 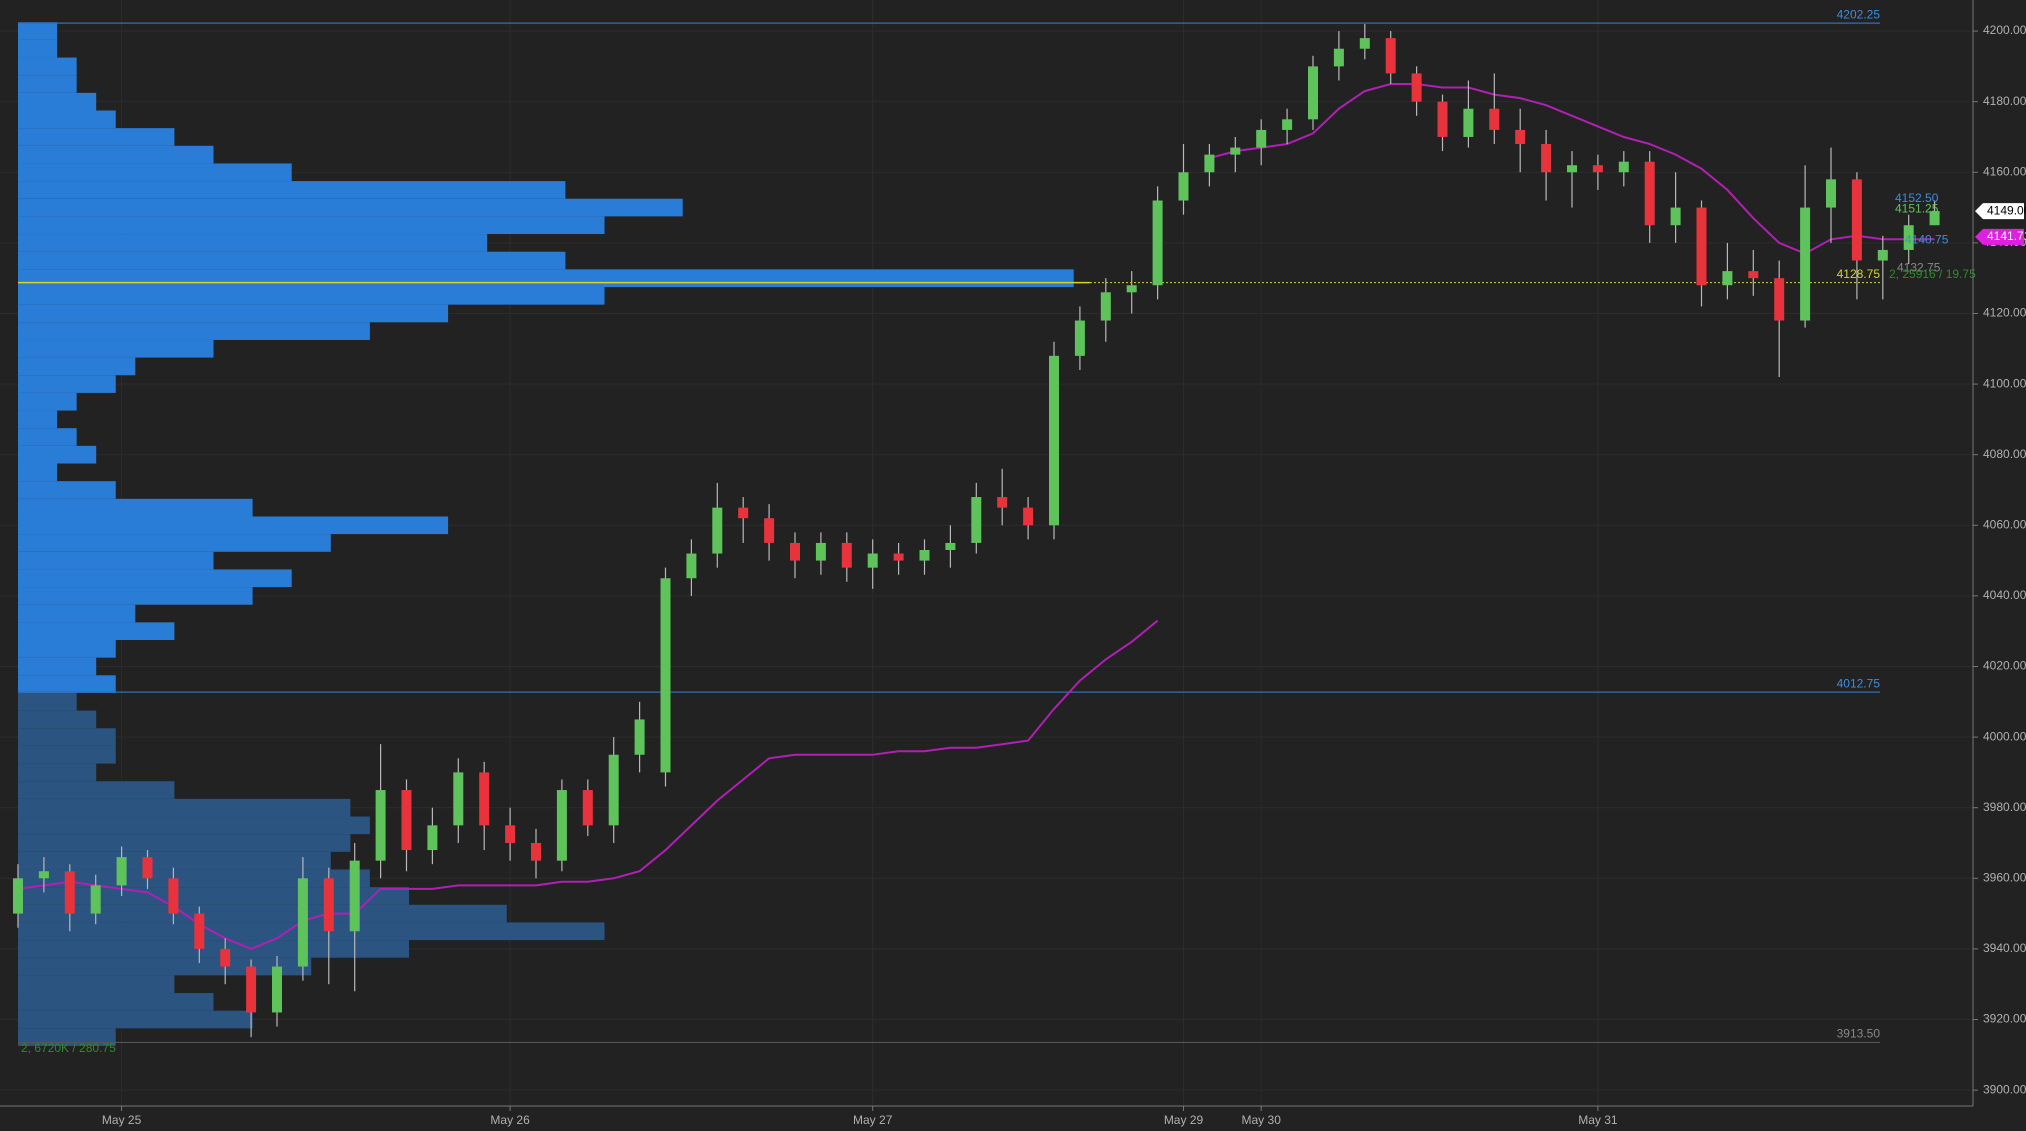 I want to click on y-tick-label: 4040.00, so click(x=2004, y=595).